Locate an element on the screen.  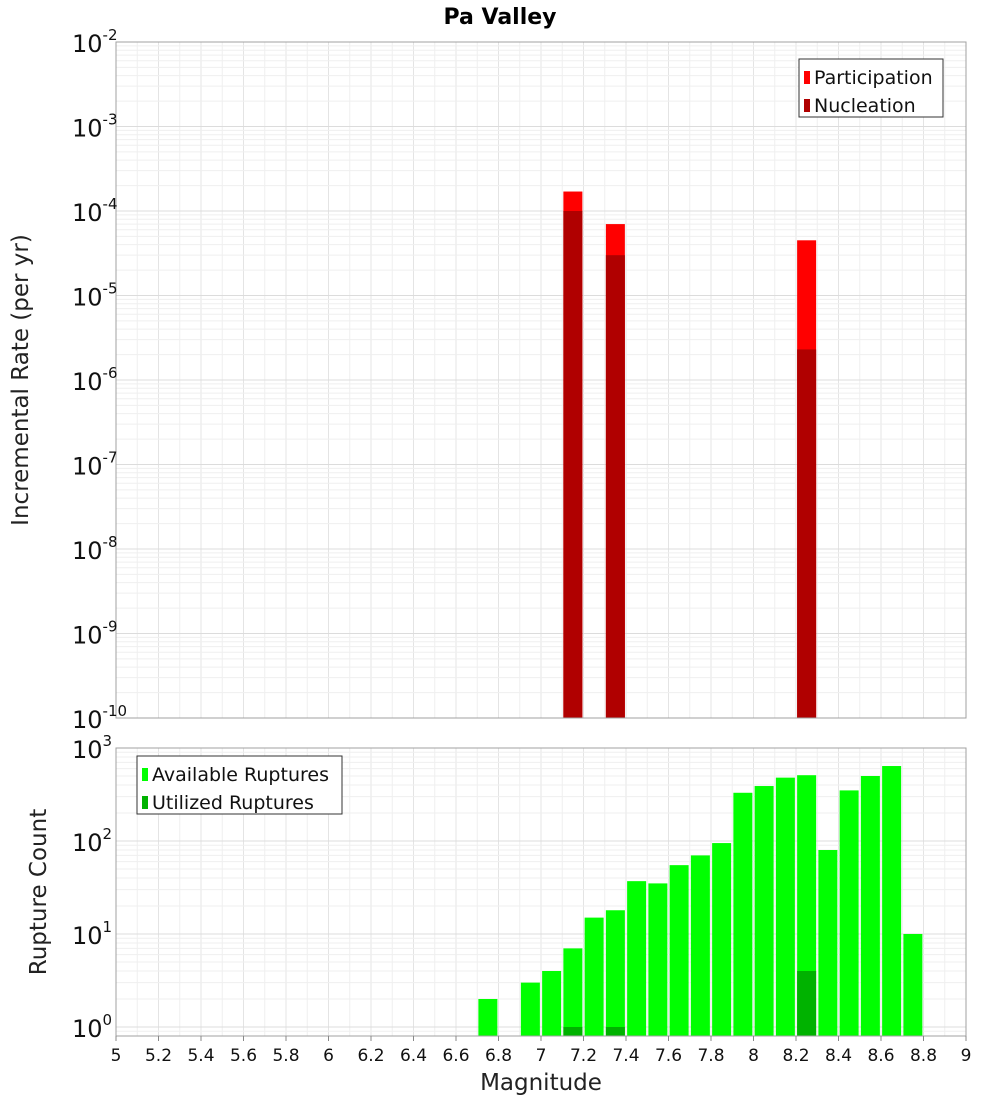
legend-label: Nucleation is located at coordinates (865, 106).